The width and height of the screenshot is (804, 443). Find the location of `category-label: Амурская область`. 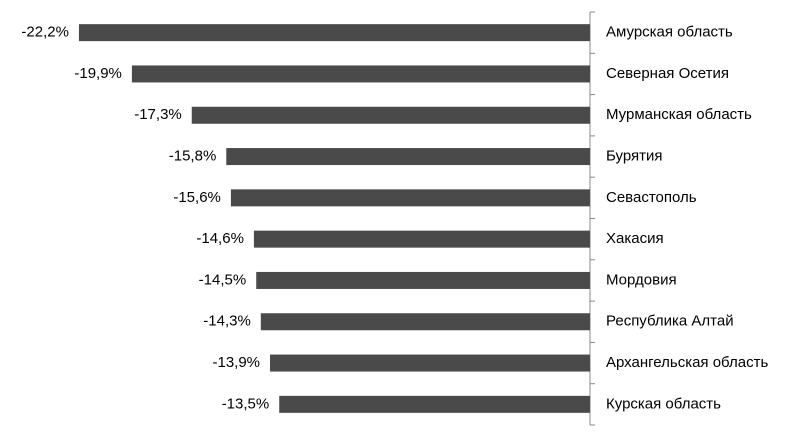

category-label: Амурская область is located at coordinates (669, 32).